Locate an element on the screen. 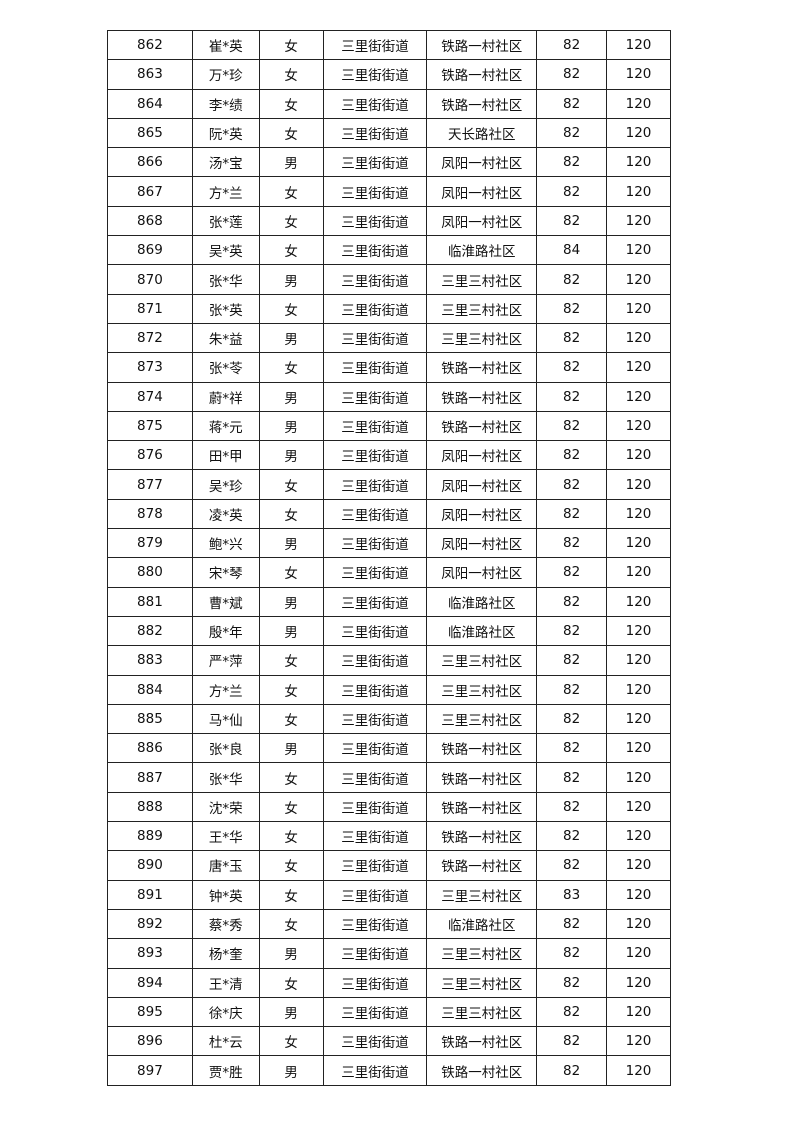  row-number-cell: 867 is located at coordinates (150, 191).